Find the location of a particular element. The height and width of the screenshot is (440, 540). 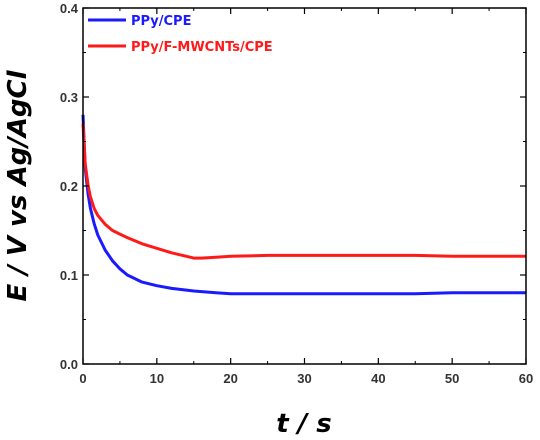

x-tick-label: 30 is located at coordinates (304, 378).